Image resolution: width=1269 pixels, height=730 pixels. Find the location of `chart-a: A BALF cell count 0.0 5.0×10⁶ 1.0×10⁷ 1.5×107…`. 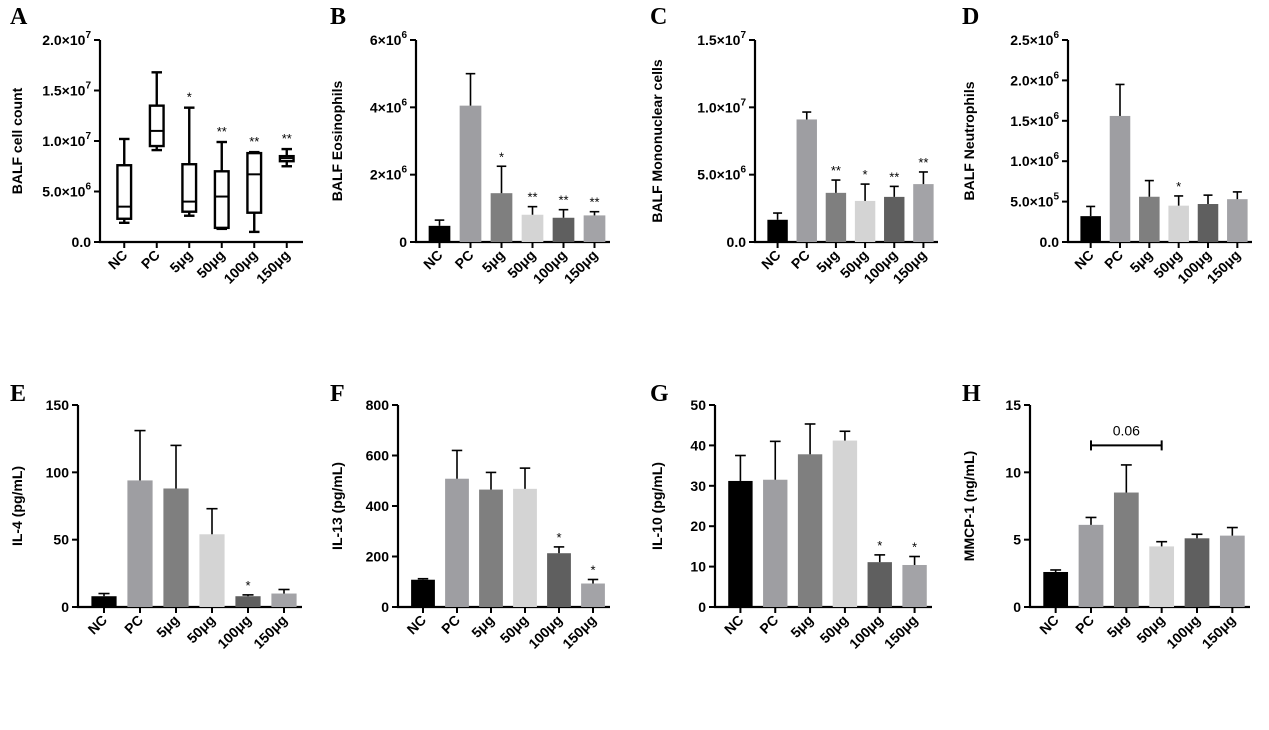

chart-a: A BALF cell count 0.0 5.0×10⁶ 1.0×10⁷ 1.5×107… is located at coordinates (156, 145).